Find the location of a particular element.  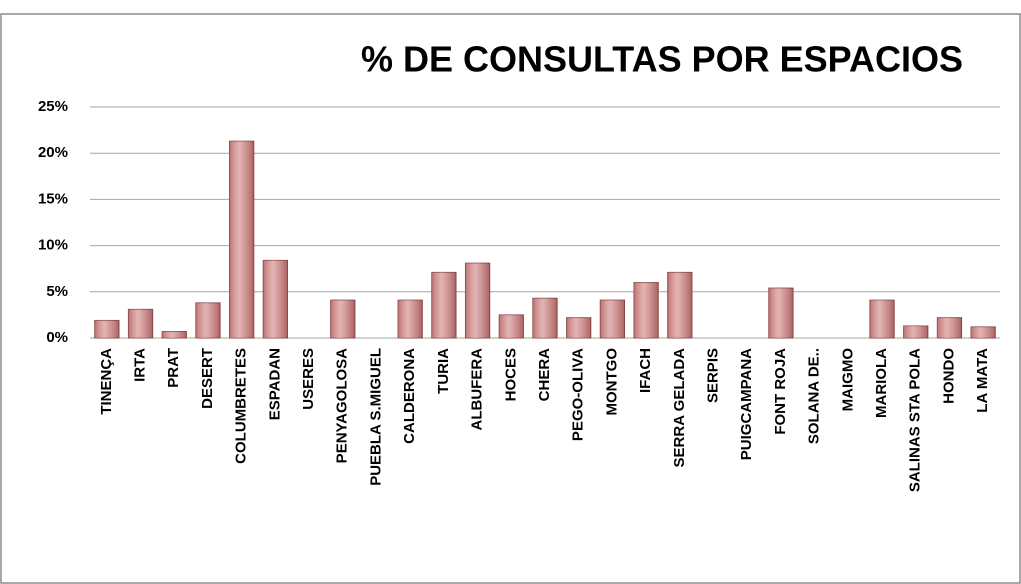

y-tick-label: 15% is located at coordinates (53, 198).